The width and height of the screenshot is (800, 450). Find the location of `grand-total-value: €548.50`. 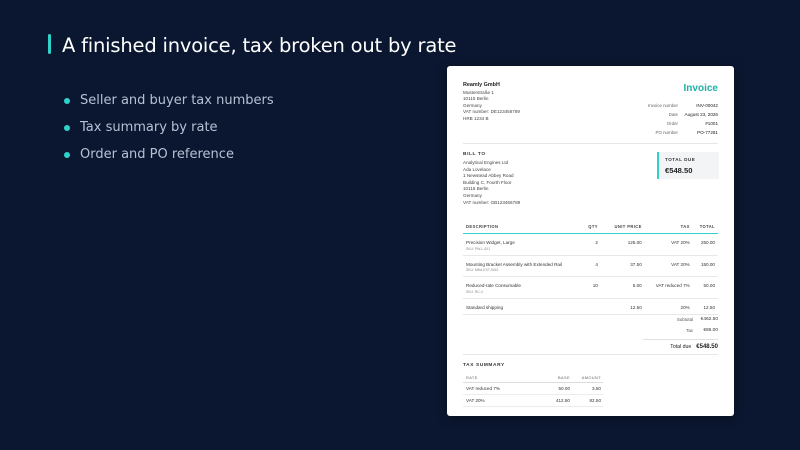

grand-total-value: €548.50 is located at coordinates (707, 347).